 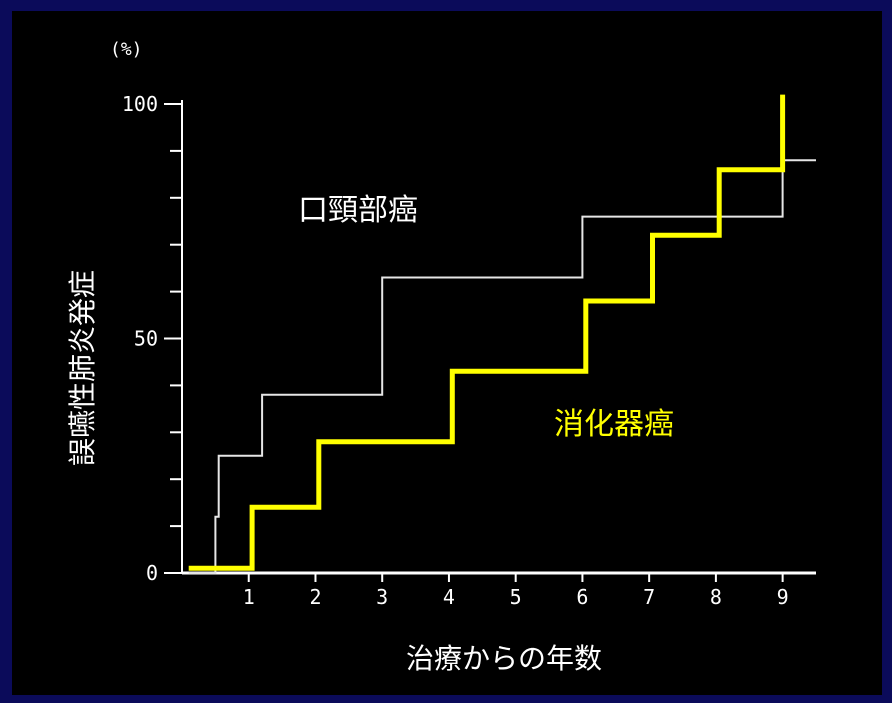 I want to click on x-axis-title: 治療からの年数, so click(x=504, y=658).